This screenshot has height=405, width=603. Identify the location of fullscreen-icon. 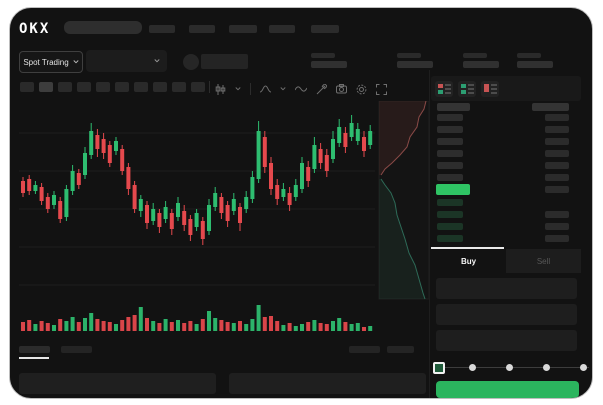
(381, 89).